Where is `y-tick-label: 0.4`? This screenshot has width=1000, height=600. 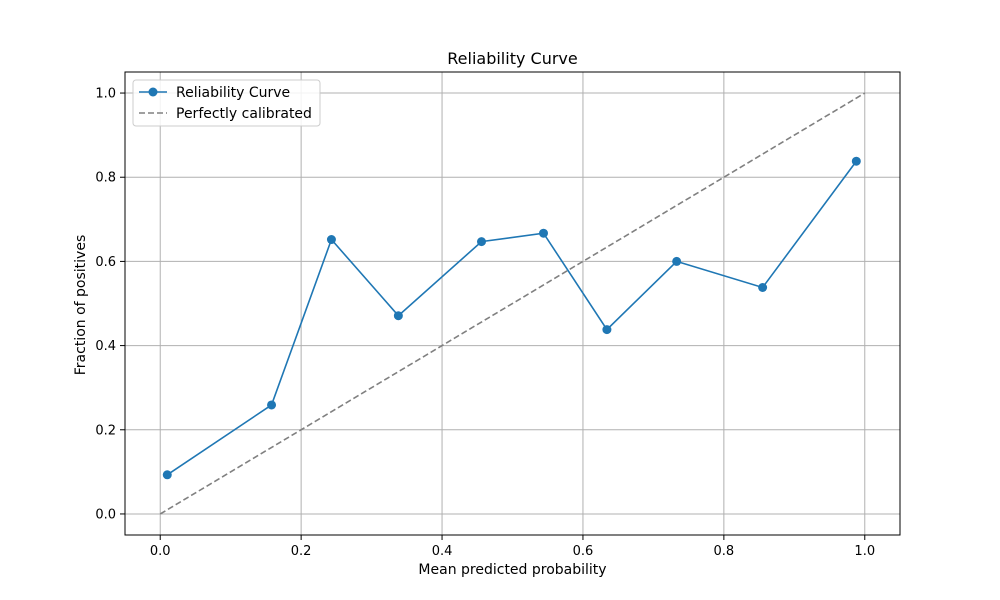
y-tick-label: 0.4 is located at coordinates (105, 346).